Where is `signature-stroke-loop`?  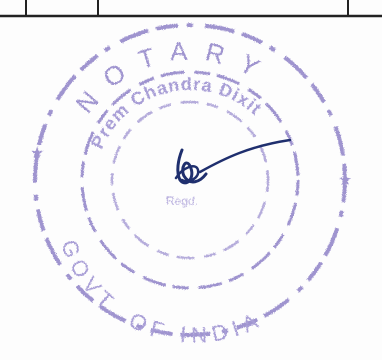 signature-stroke-loop is located at coordinates (187, 174).